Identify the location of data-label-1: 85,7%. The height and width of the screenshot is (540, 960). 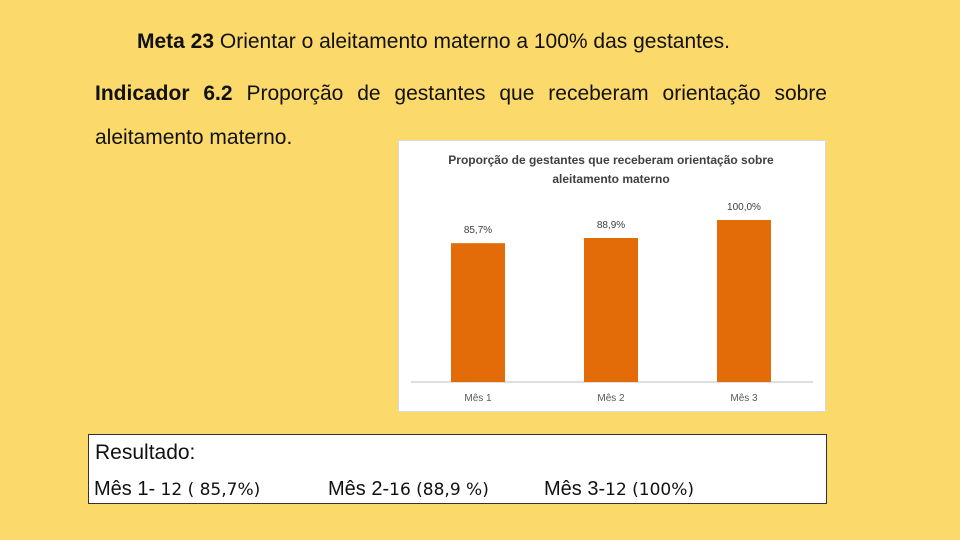
(478, 230).